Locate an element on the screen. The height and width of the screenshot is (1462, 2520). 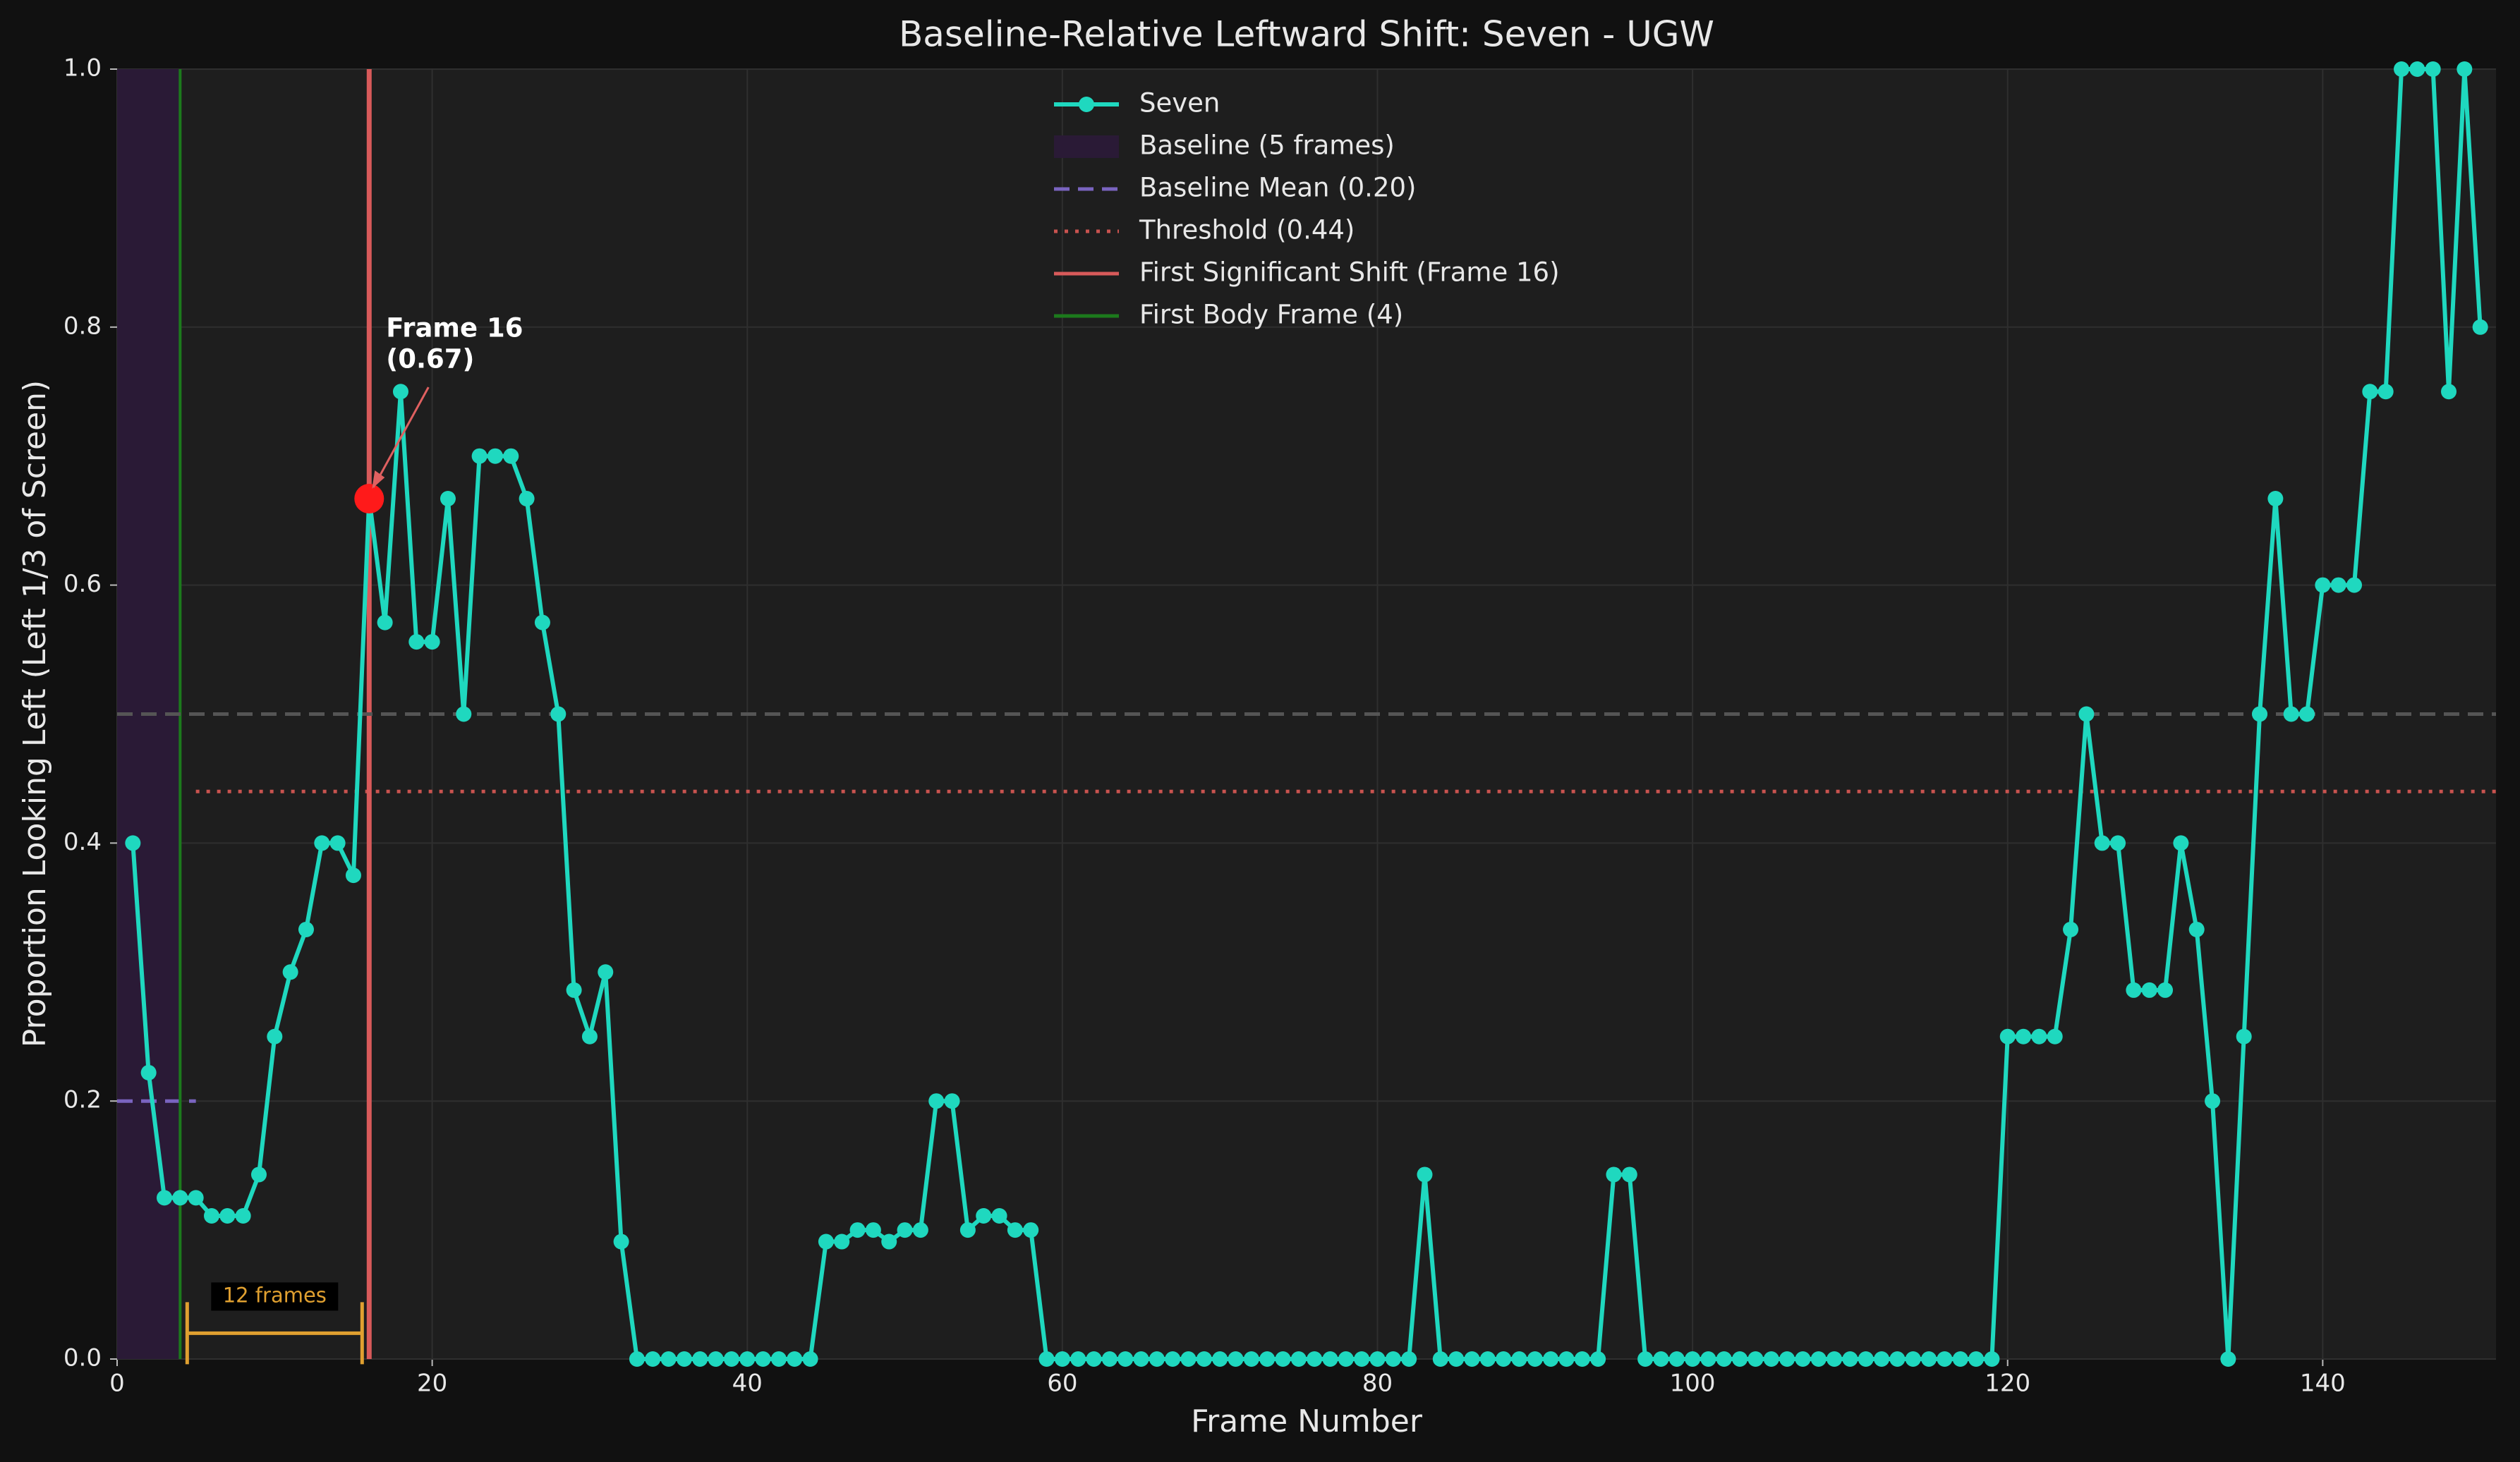
legend-label: Baseline Mean (0.20) is located at coordinates (1278, 188).